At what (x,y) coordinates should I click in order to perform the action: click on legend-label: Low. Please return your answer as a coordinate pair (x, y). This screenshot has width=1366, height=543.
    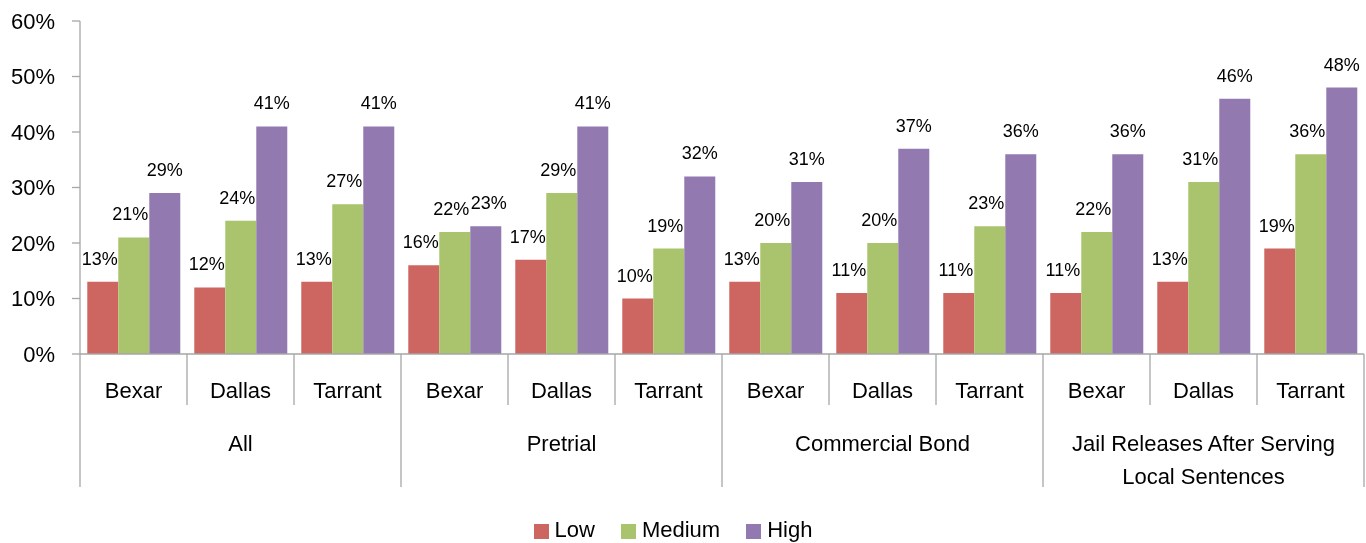
    Looking at the image, I should click on (574, 529).